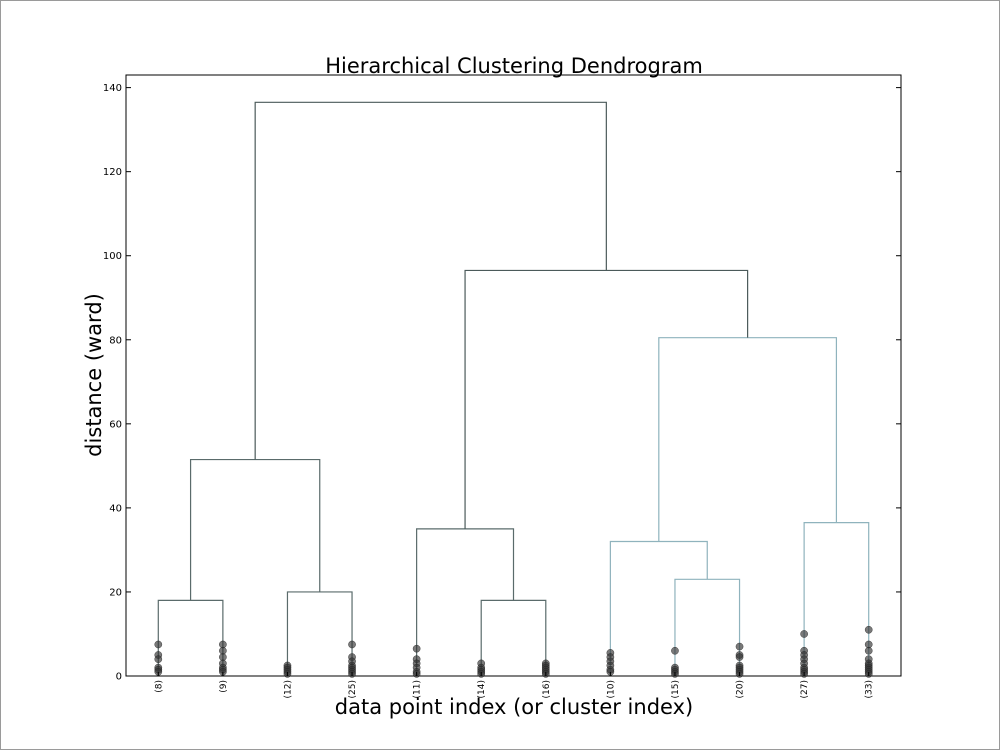 The height and width of the screenshot is (751, 1000). Describe the element at coordinates (115, 592) in the screenshot. I see `y-tick-label: 20` at that location.